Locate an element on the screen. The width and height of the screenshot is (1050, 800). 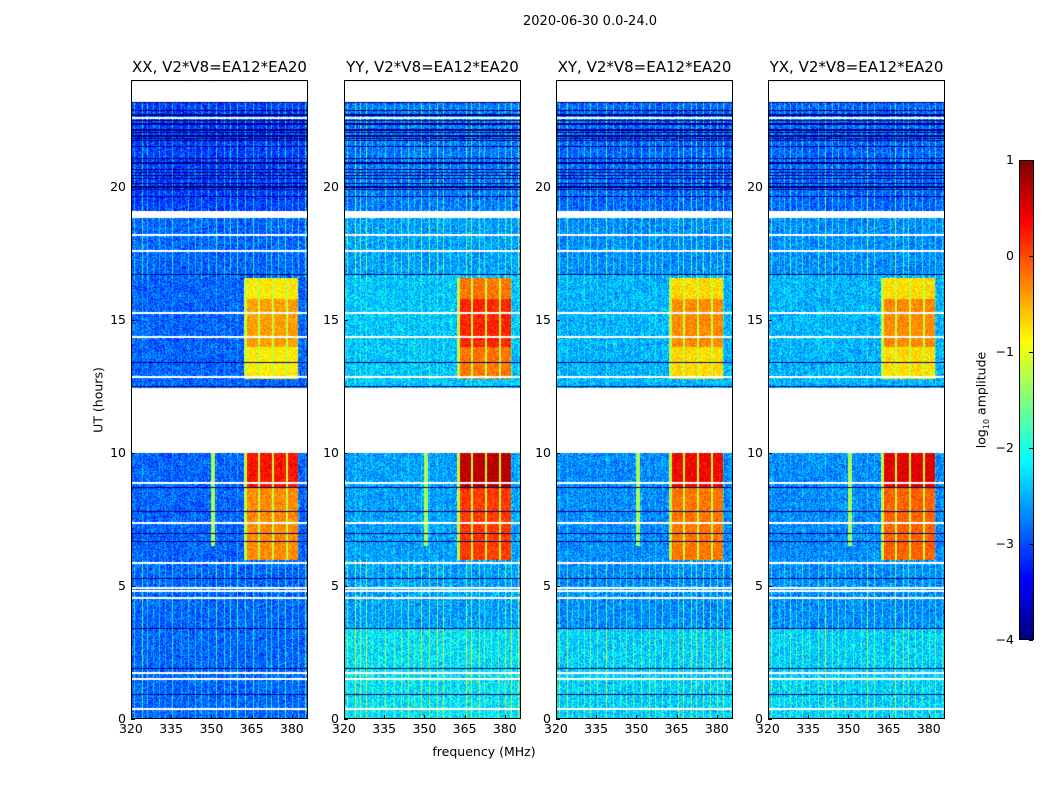
colorbar-tick-label: −2 is located at coordinates (1004, 447).